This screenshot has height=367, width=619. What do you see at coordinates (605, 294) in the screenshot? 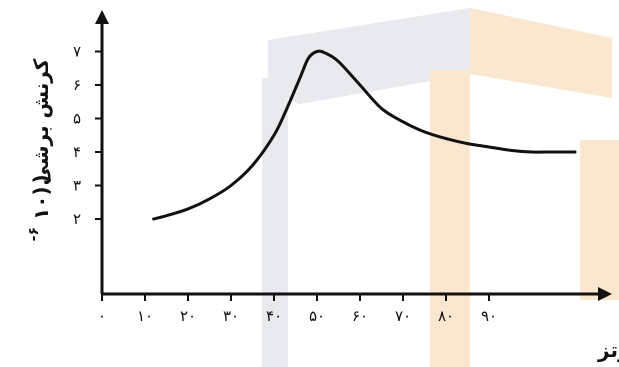
I see `x-axis-arrow` at bounding box center [605, 294].